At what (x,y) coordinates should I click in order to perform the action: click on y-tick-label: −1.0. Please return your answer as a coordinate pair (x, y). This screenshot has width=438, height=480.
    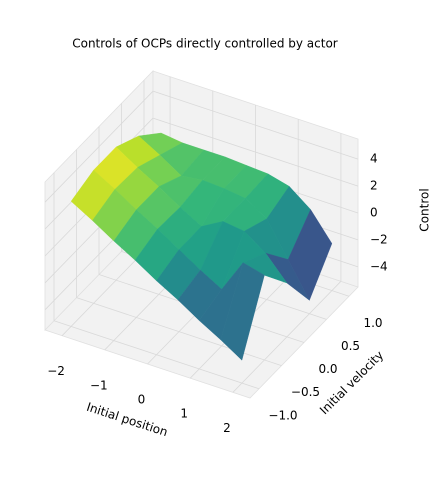
    Looking at the image, I should click on (282, 415).